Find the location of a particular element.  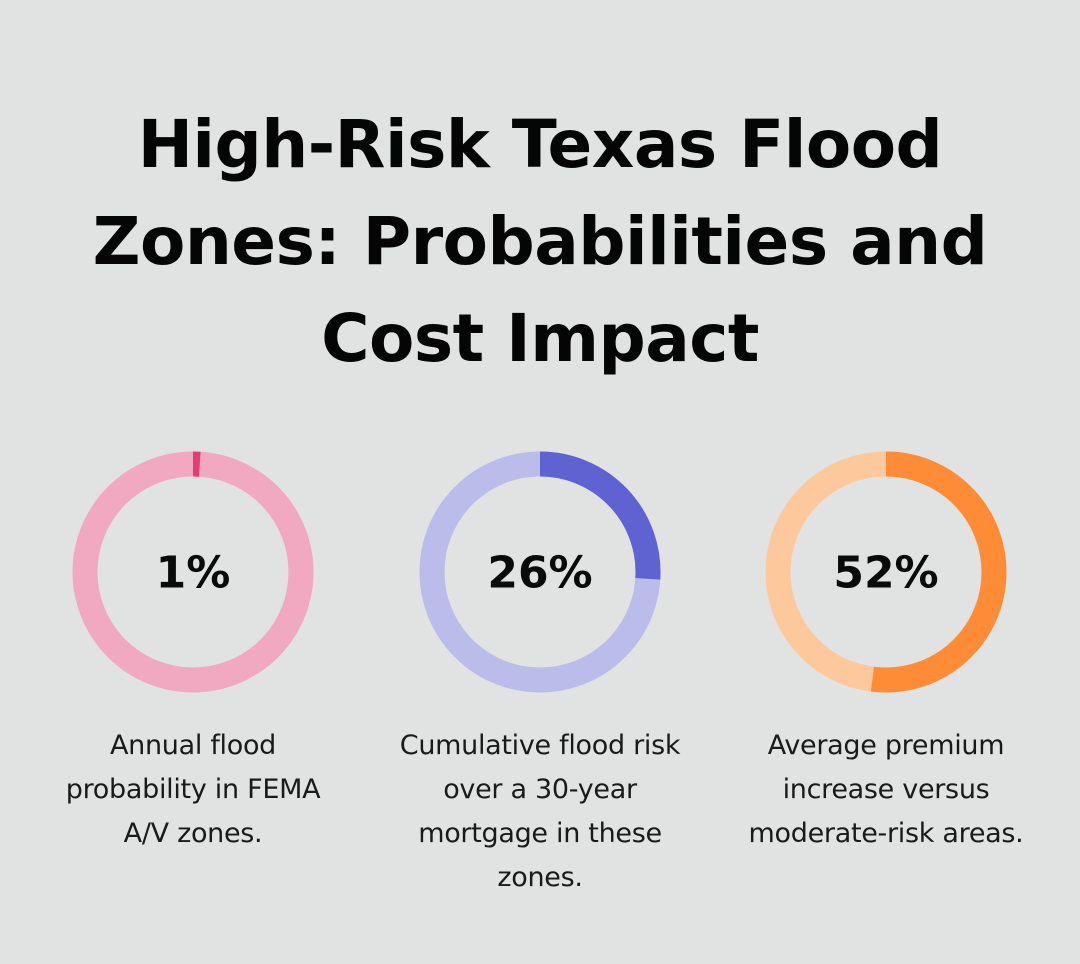

donut-value-label: 1% is located at coordinates (193, 573).